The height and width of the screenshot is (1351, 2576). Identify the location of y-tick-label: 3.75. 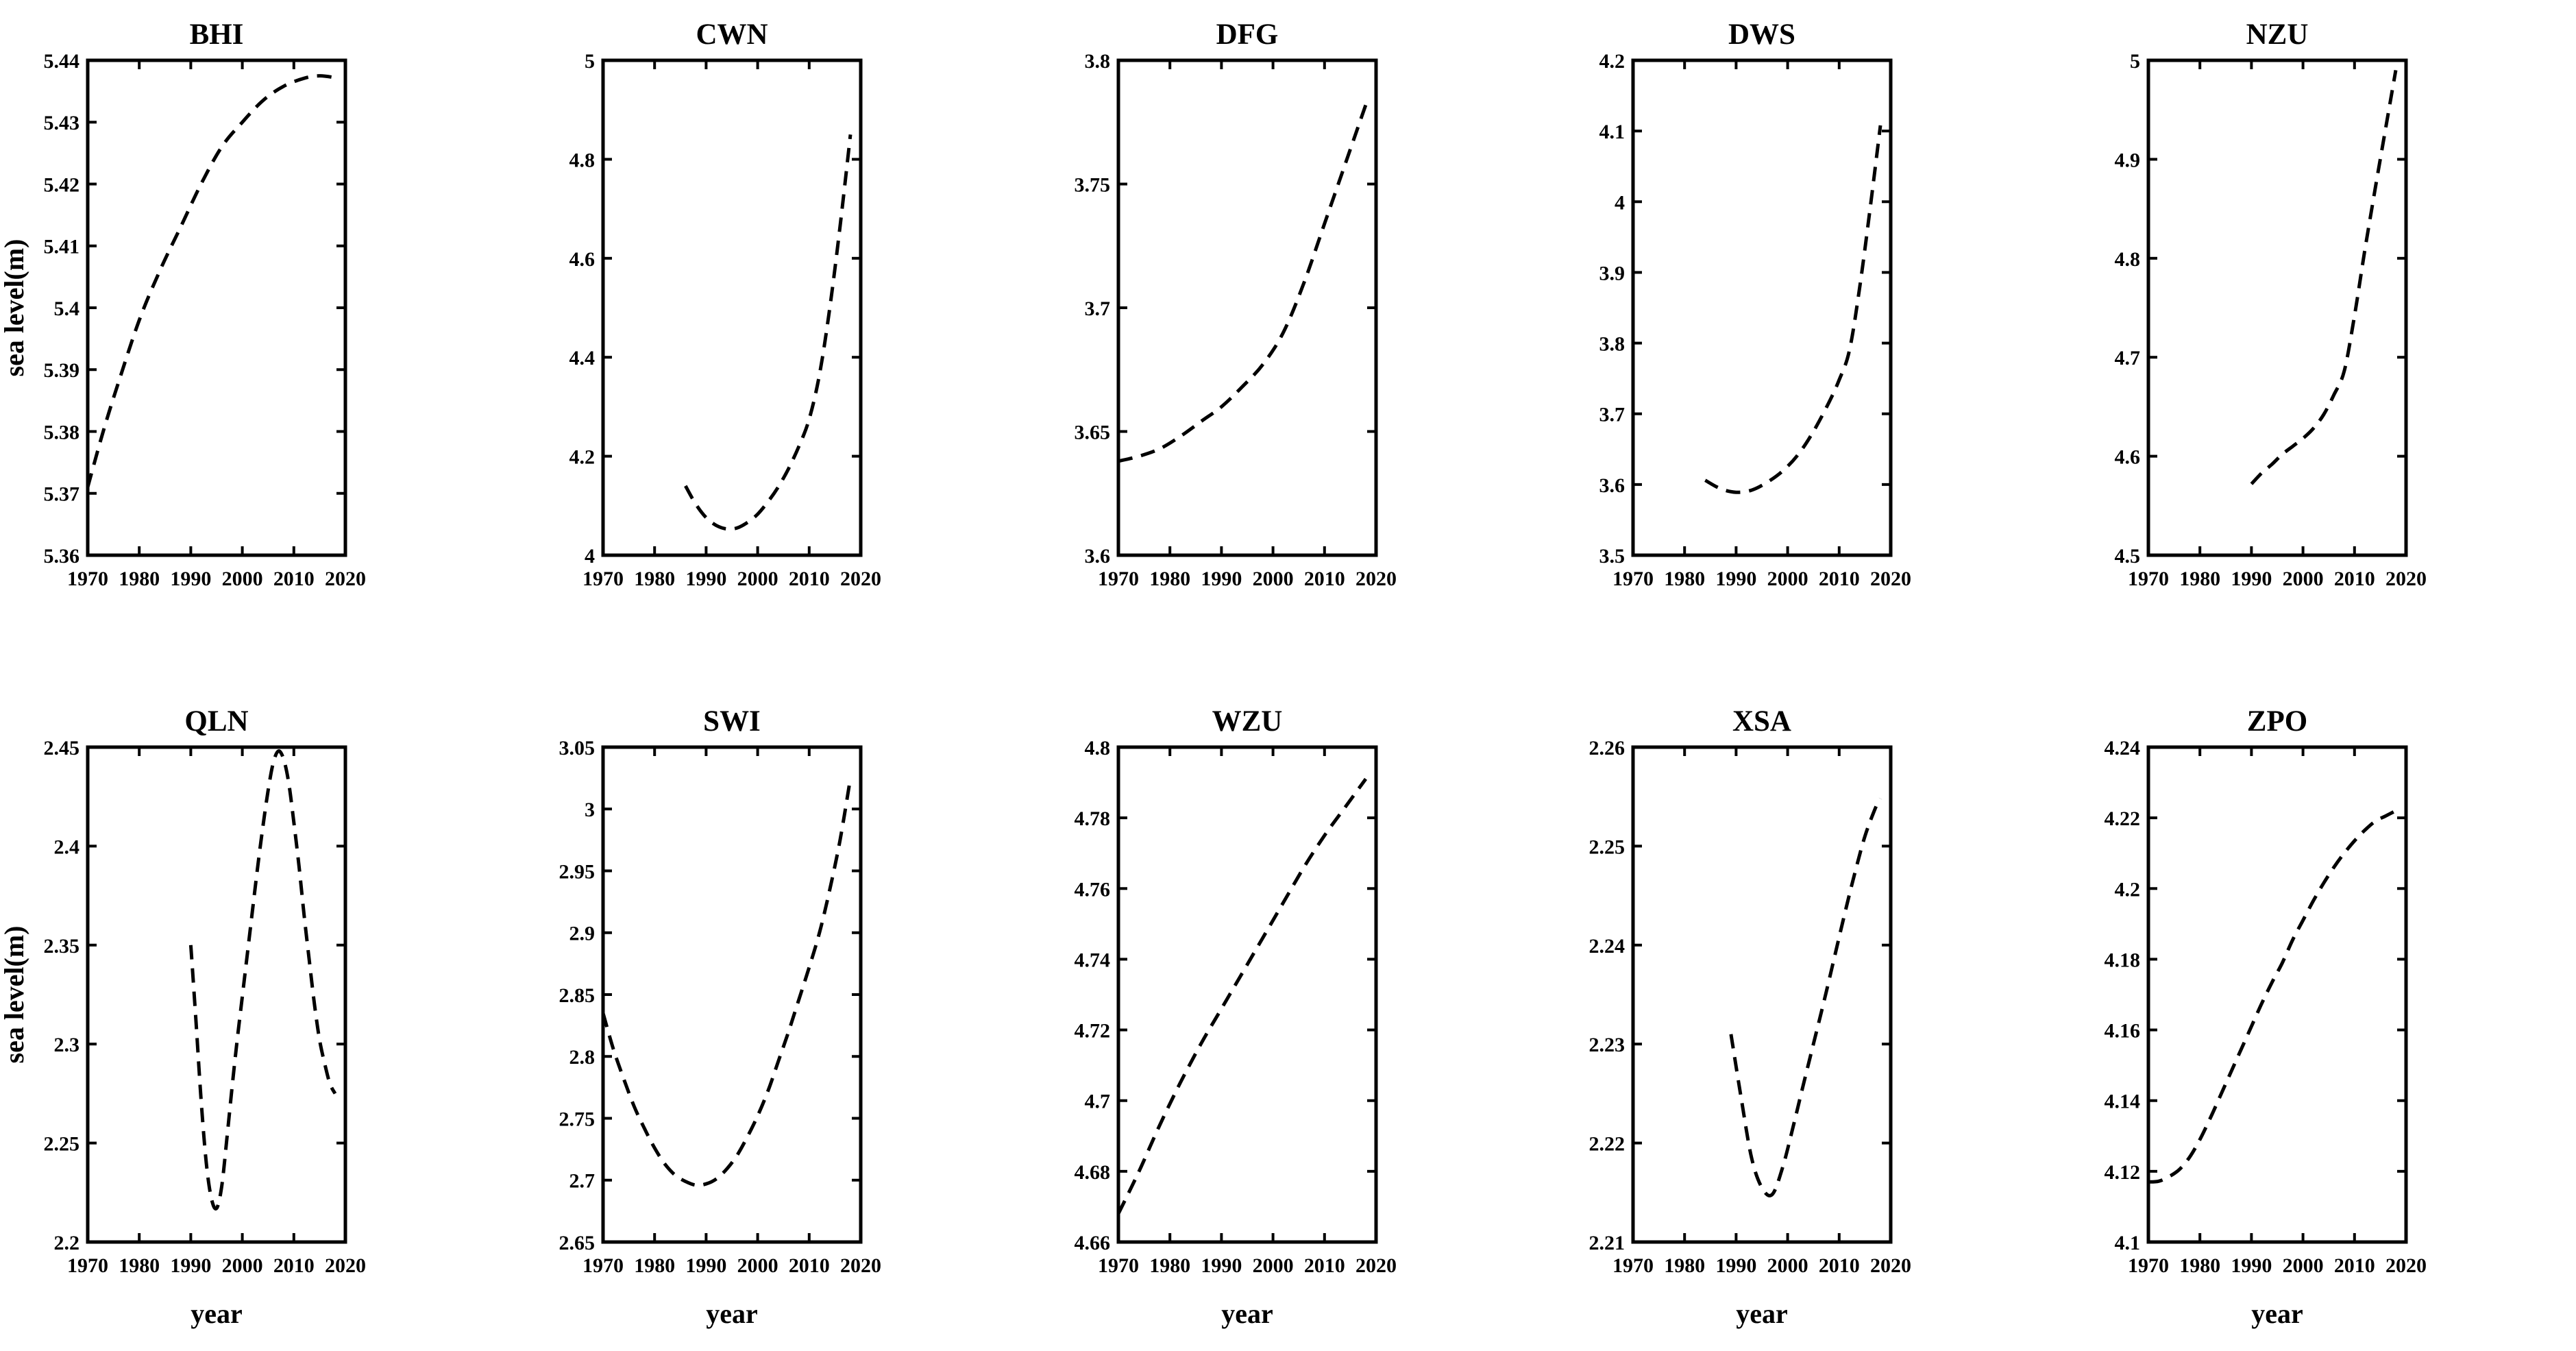
(1091, 185).